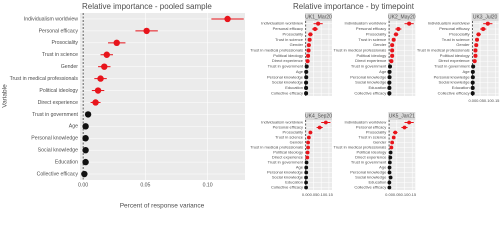 The height and width of the screenshot is (240, 500). I want to click on x-tick-label: 0.00, so click(389, 194).